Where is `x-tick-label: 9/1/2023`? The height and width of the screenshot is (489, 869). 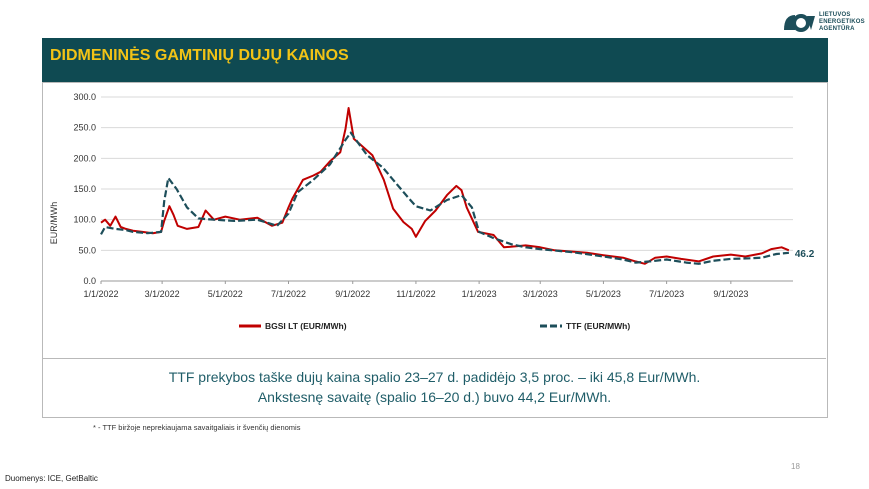 x-tick-label: 9/1/2023 is located at coordinates (730, 294).